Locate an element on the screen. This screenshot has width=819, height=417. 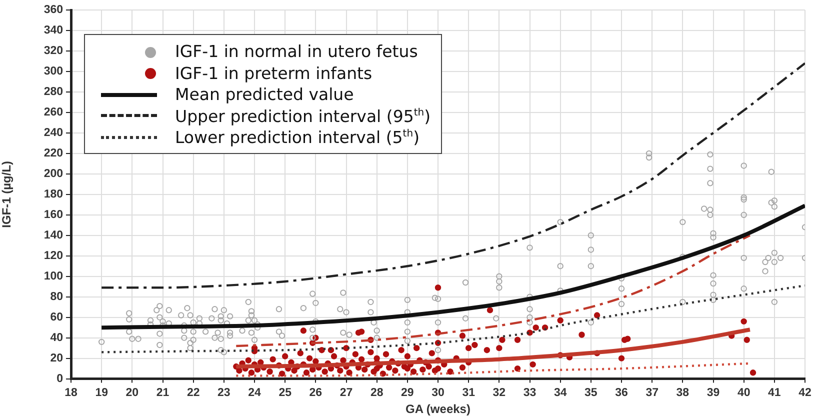
x-tick-label: 41 is located at coordinates (775, 392).